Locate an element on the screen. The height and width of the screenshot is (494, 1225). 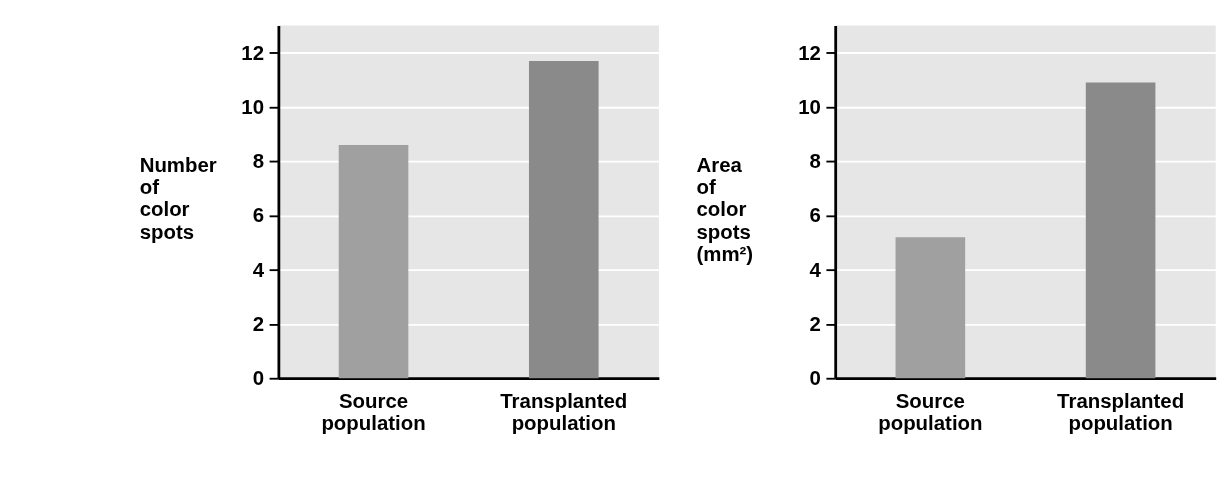
y-axis-title: Area of color spots (mm²) is located at coordinates (725, 209).